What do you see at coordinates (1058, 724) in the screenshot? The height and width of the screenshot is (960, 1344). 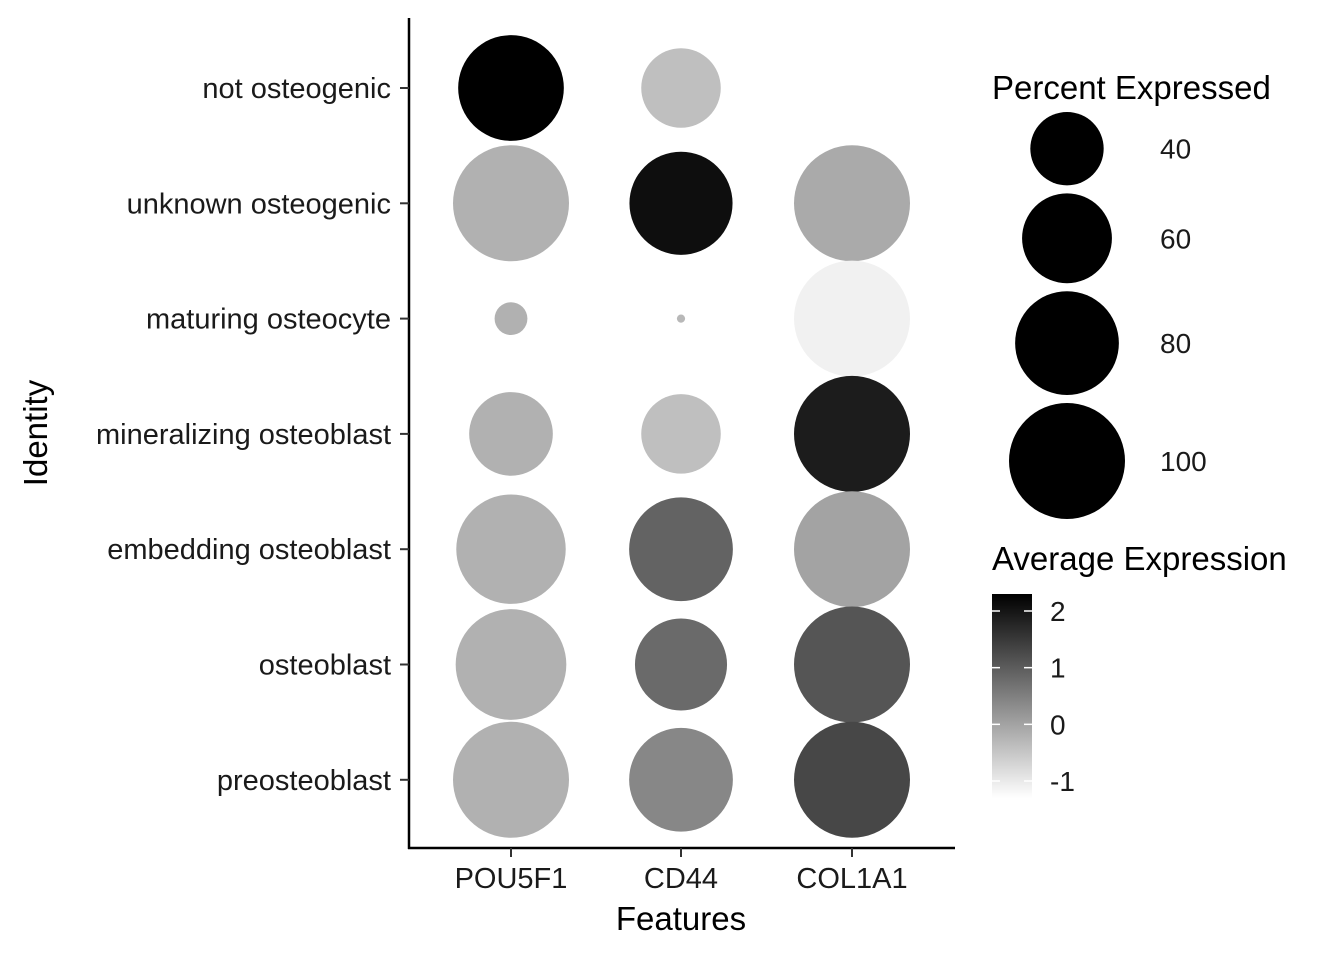 I see `colorbar-label: 0` at bounding box center [1058, 724].